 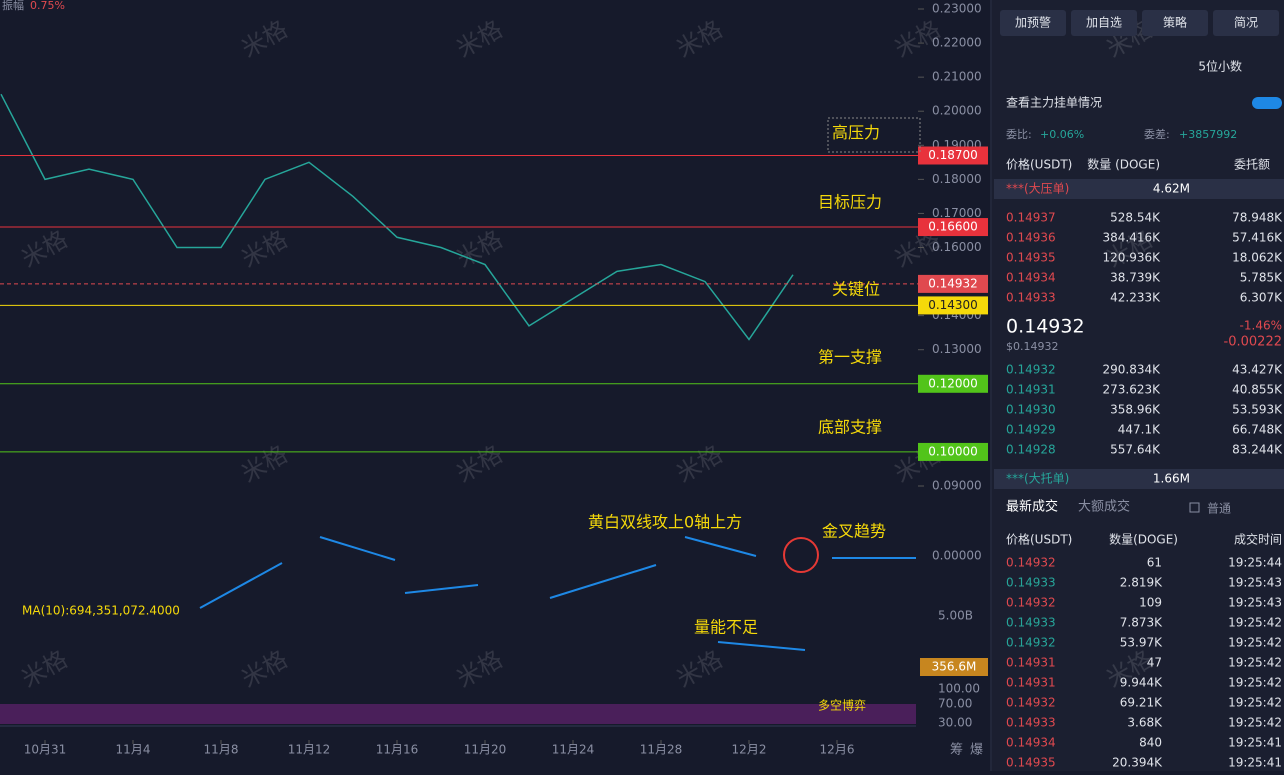 I want to click on level-label: 0.12000, so click(x=953, y=383).